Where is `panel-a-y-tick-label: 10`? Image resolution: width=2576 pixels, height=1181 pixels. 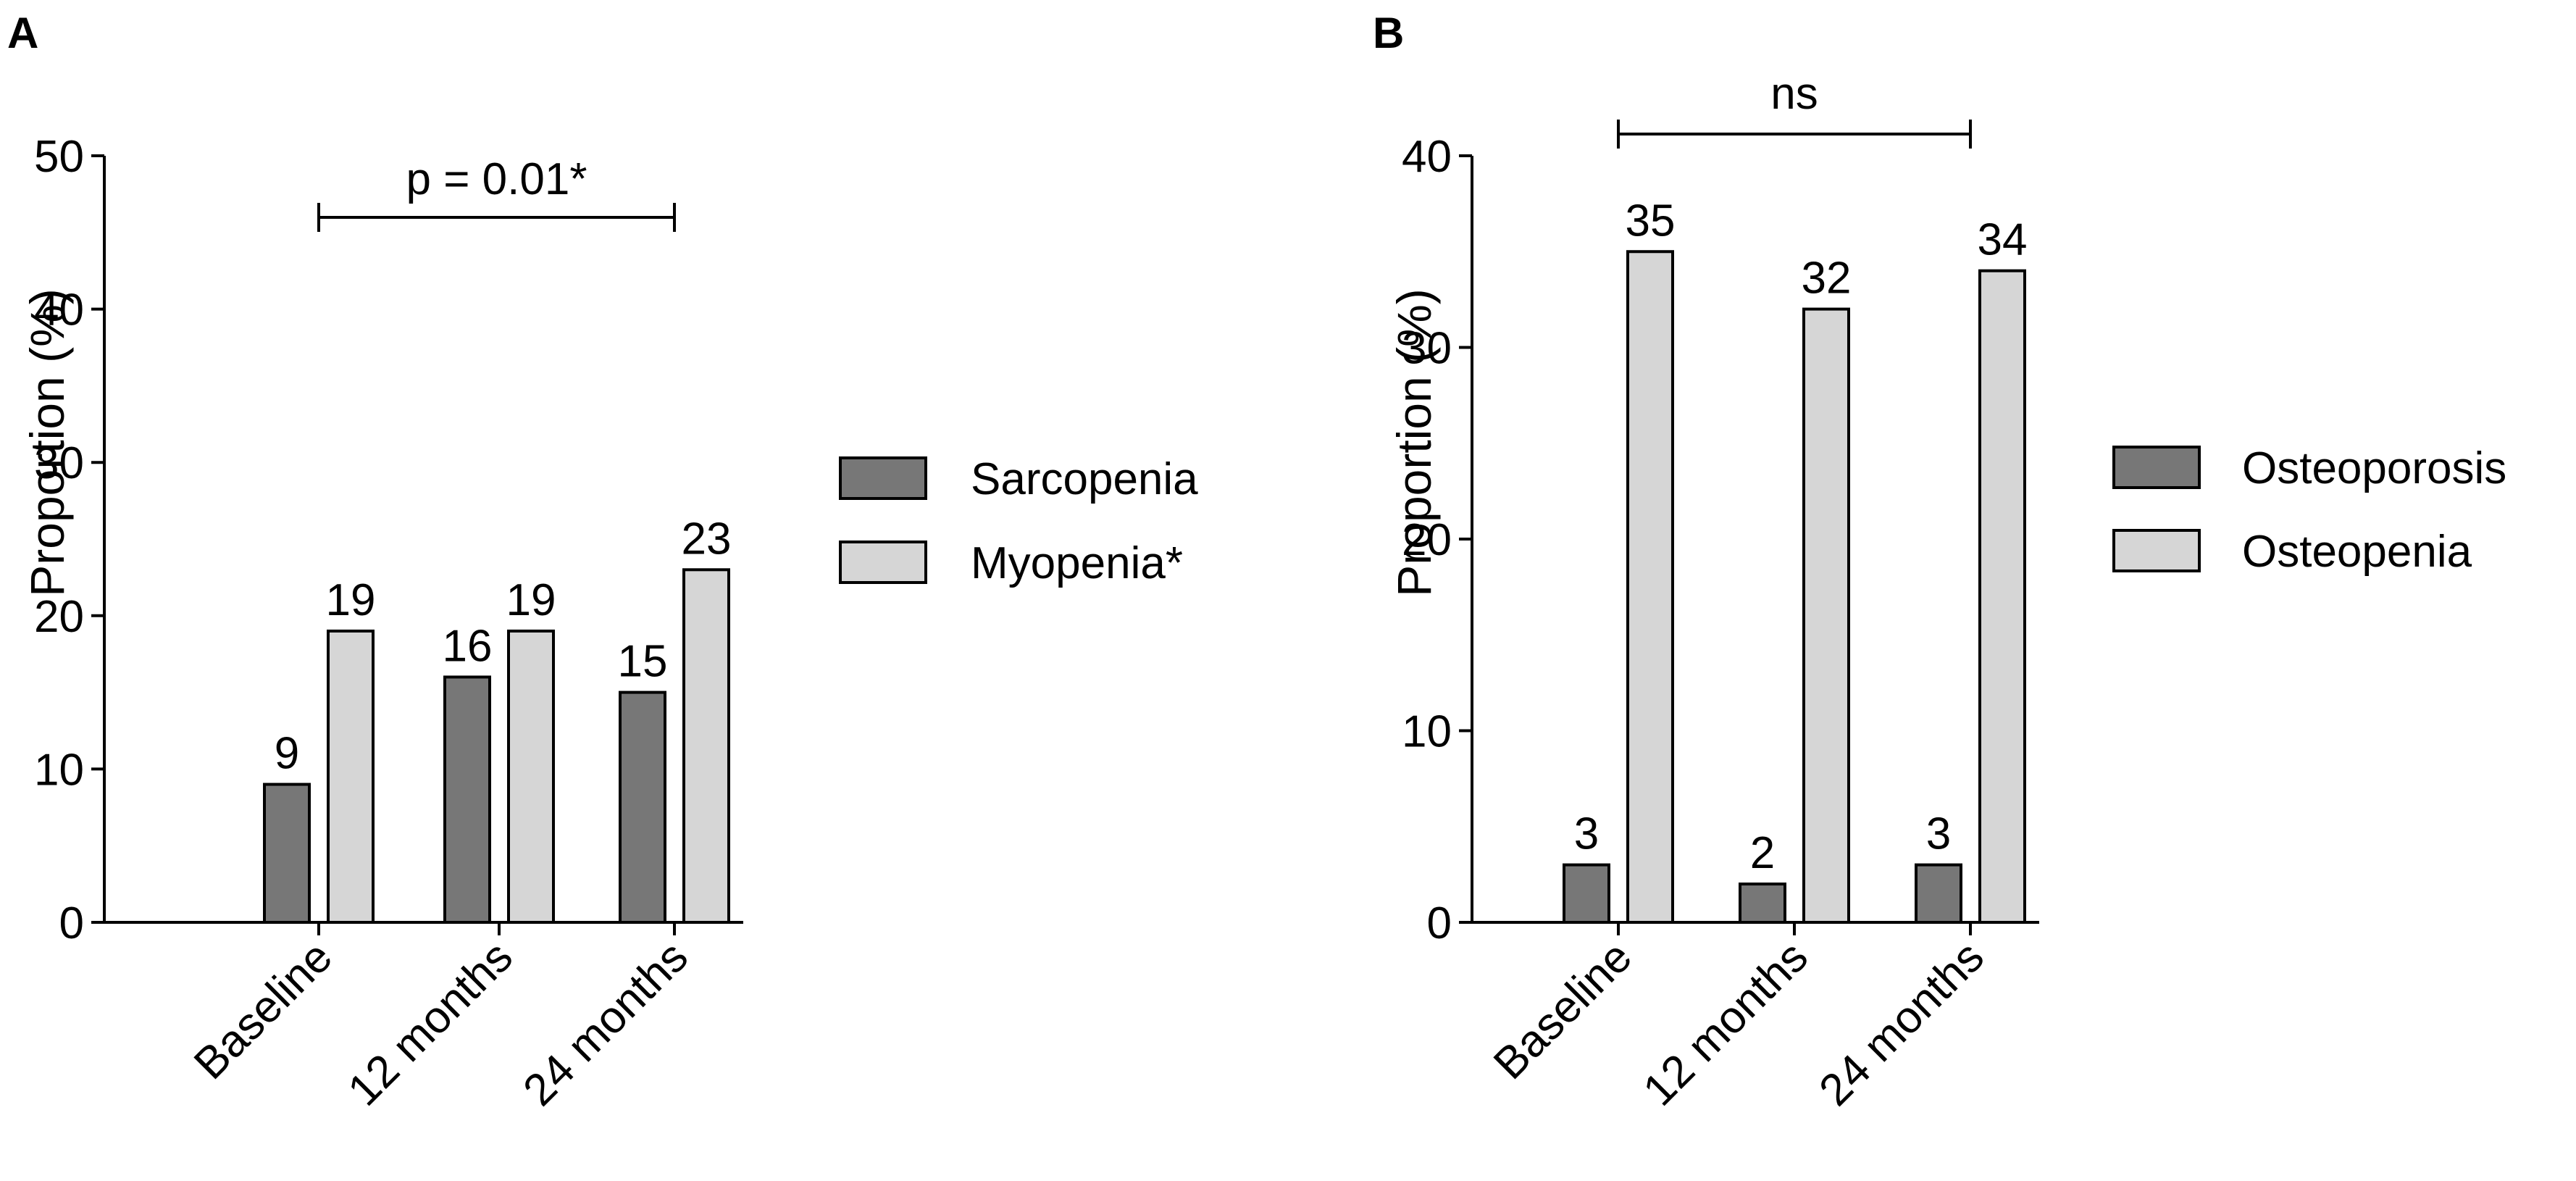 panel-a-y-tick-label: 10 is located at coordinates (59, 770).